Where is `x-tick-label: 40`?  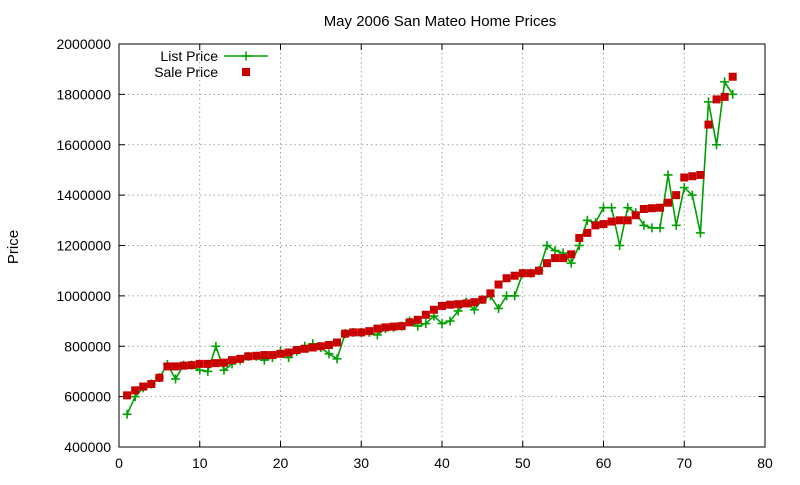
x-tick-label: 40 is located at coordinates (442, 463).